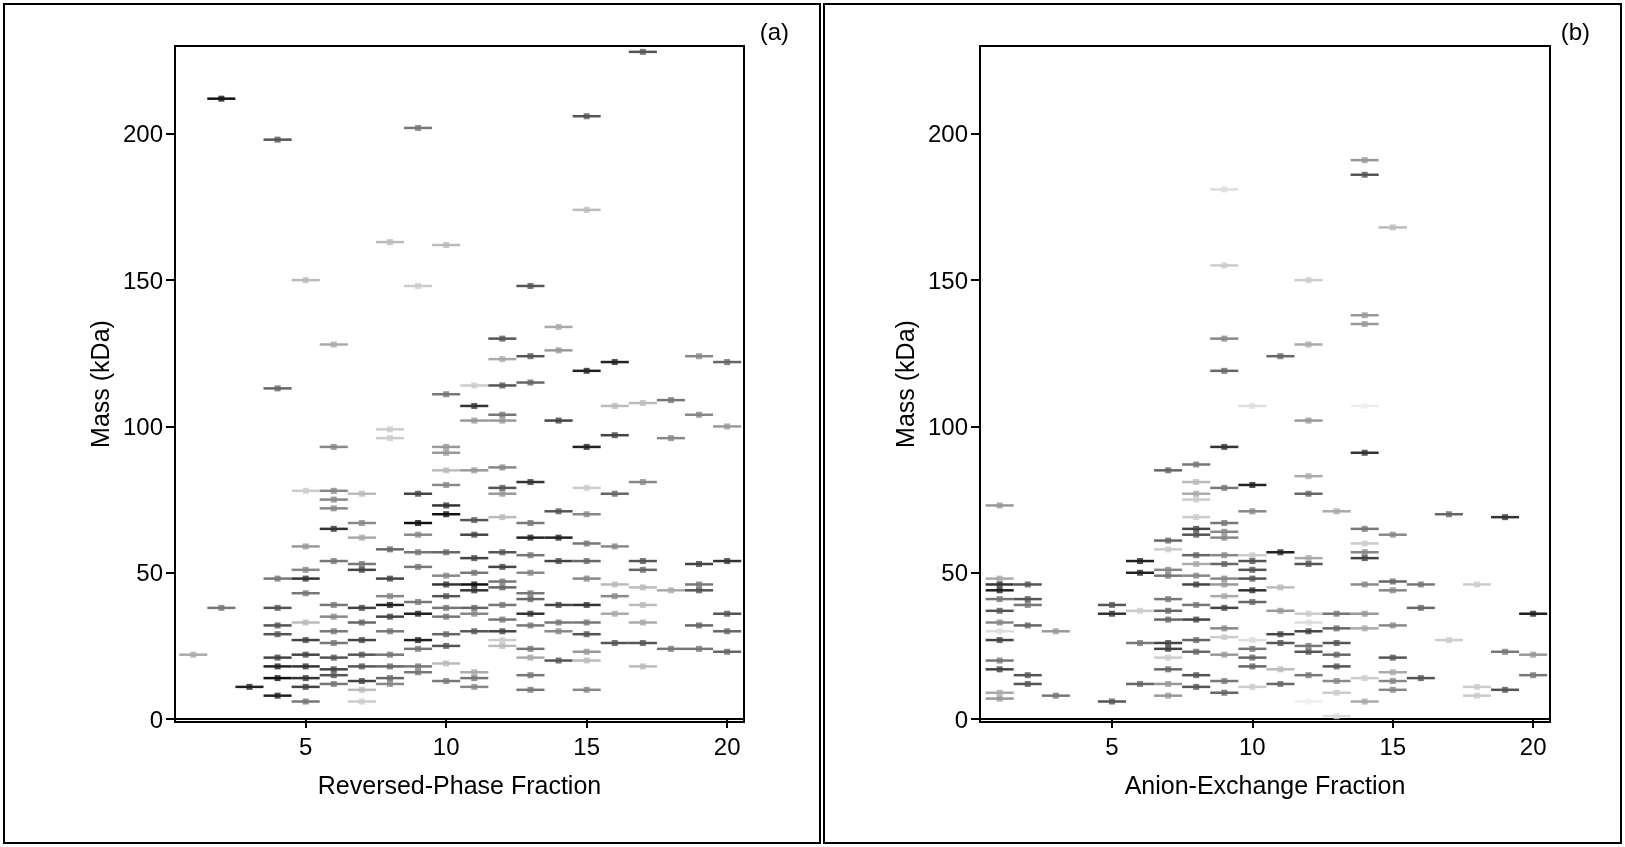 This screenshot has height=847, width=1625. I want to click on x-axis-title: Reversed-Phase Fraction, so click(459, 784).